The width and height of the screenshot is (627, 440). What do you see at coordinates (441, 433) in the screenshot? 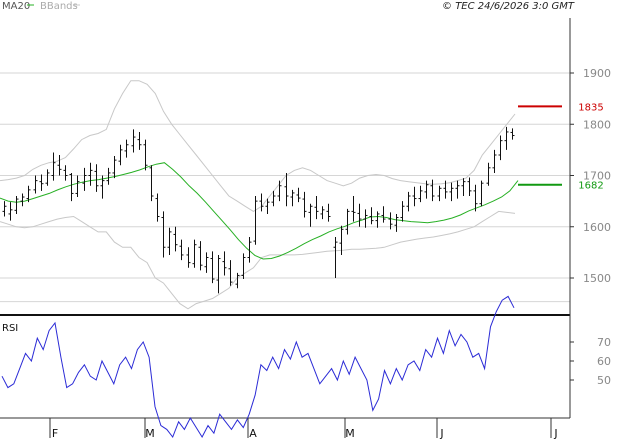
I see `month-label: J` at bounding box center [441, 433].